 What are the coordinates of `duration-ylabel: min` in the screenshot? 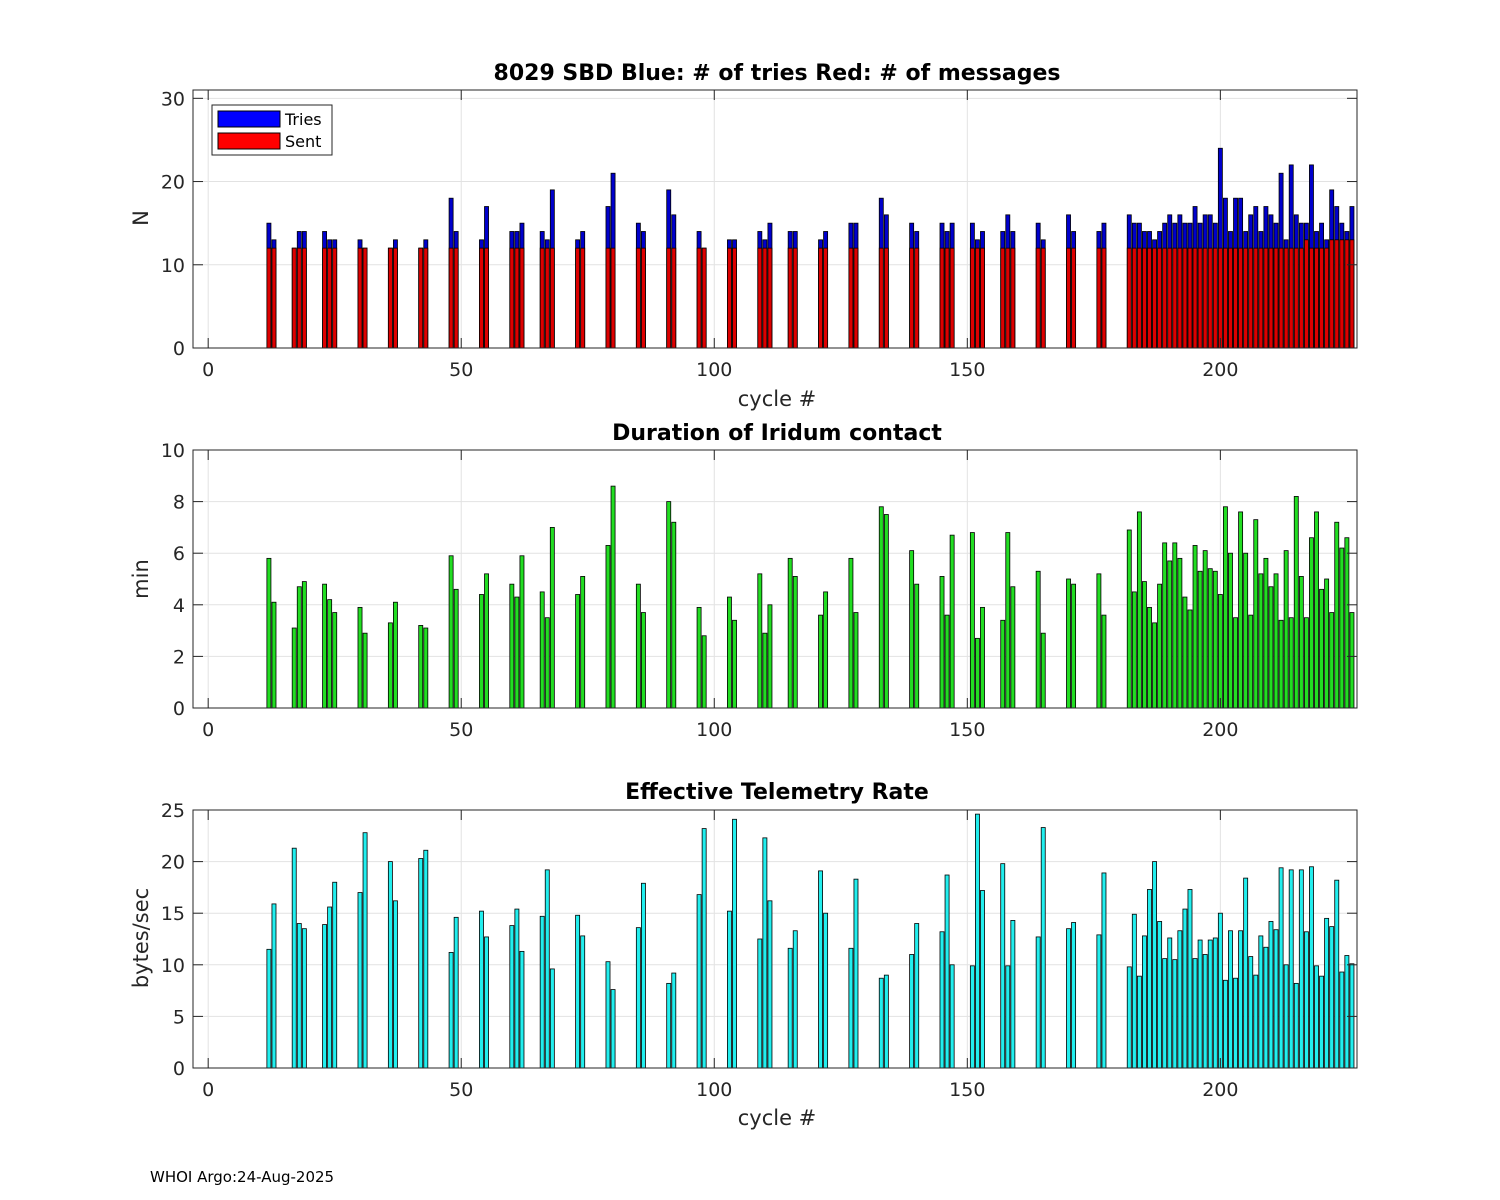 It's located at (141, 579).